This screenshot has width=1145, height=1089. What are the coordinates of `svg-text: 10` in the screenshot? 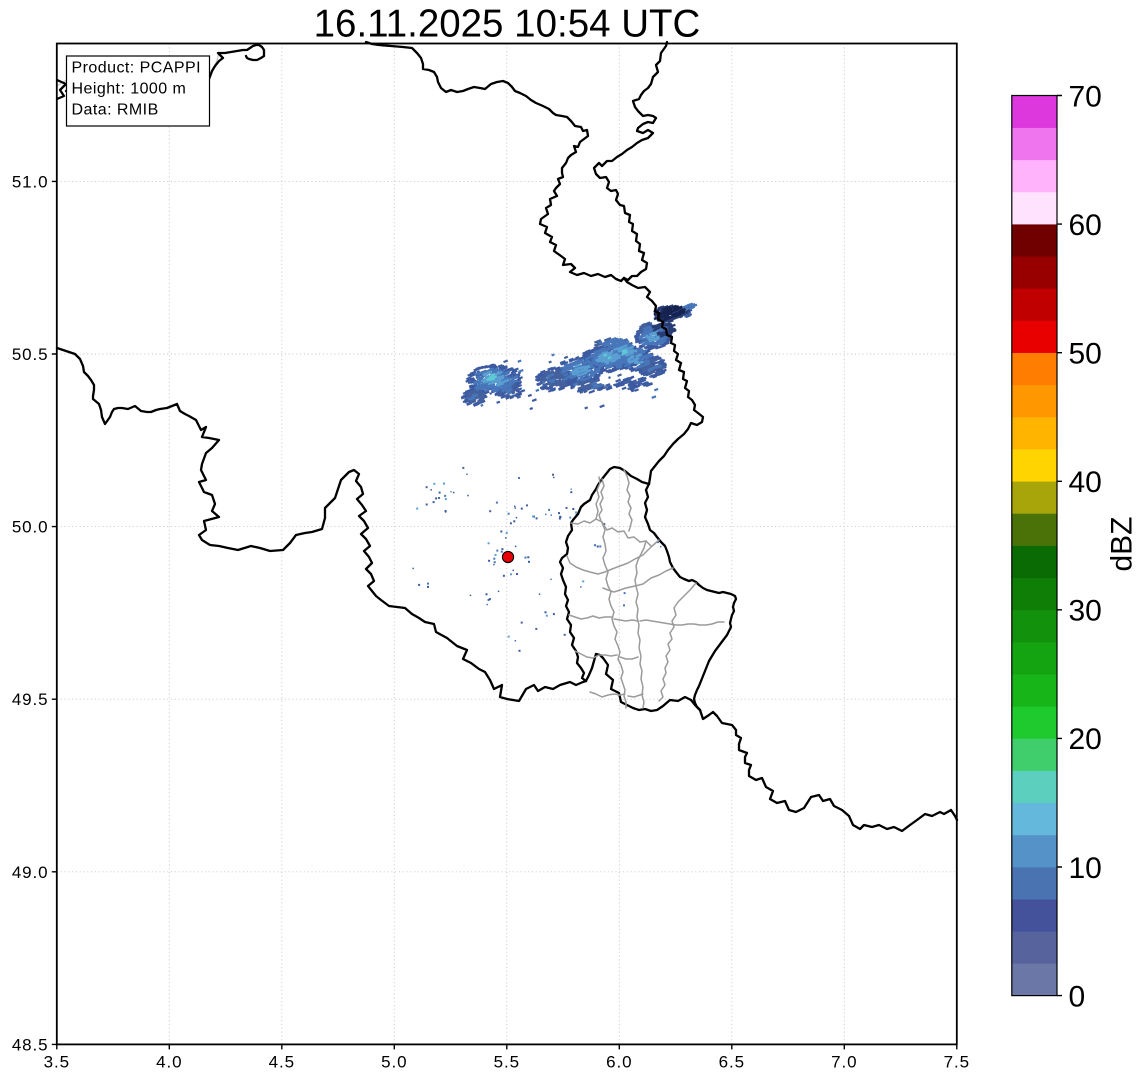 It's located at (1085, 868).